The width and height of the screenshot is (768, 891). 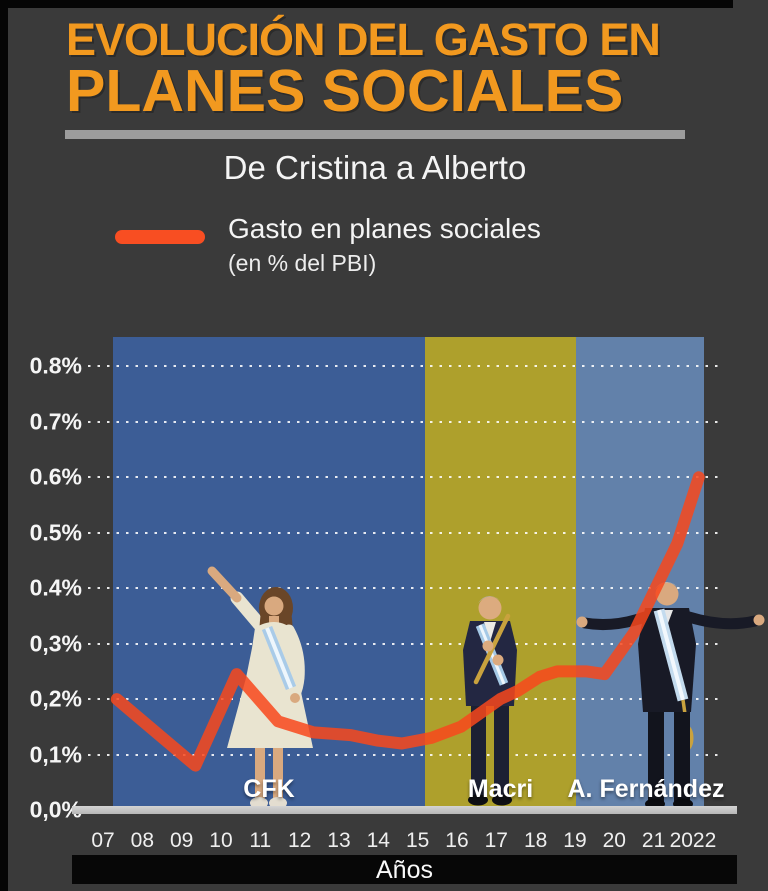 I want to click on y-tick-label: 0,0%, so click(x=55, y=809).